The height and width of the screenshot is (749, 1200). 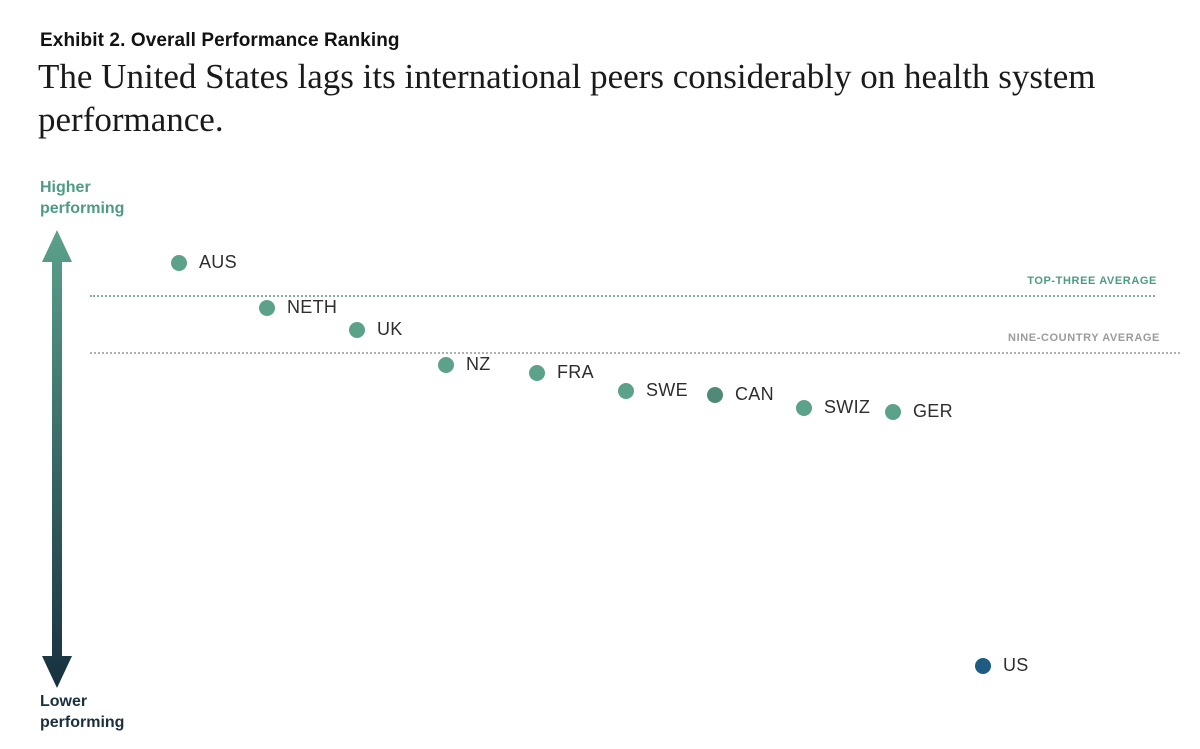 What do you see at coordinates (622, 296) in the screenshot?
I see `top-three-average-line` at bounding box center [622, 296].